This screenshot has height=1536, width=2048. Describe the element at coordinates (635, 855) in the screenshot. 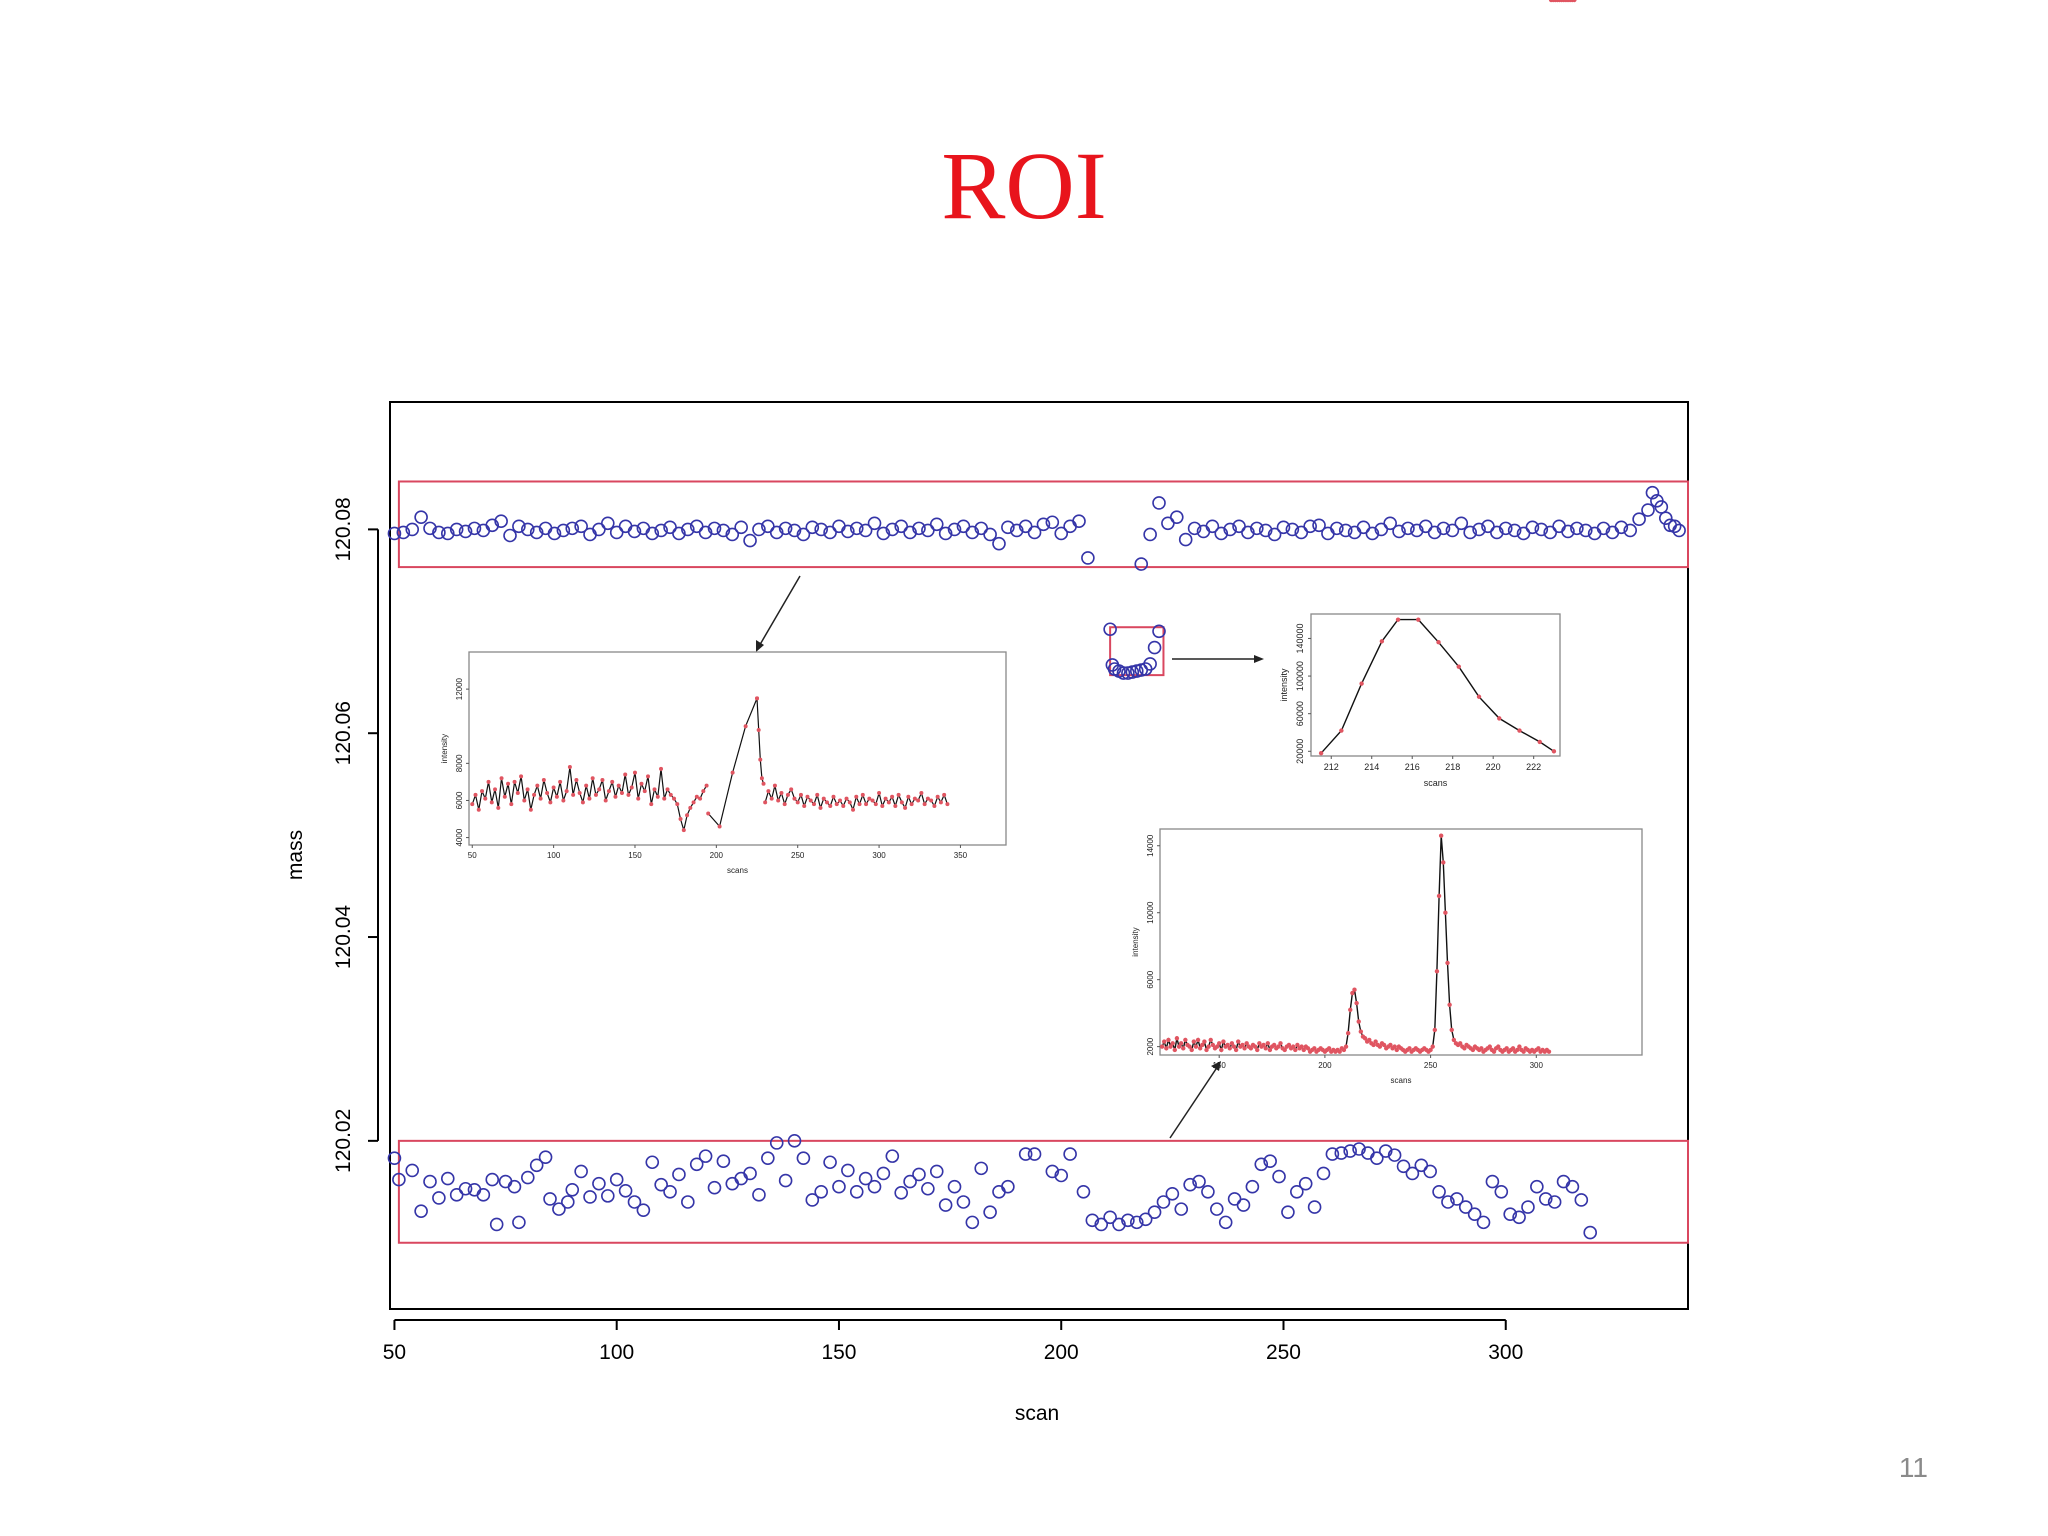

I see `inset-x-tick-label: 150` at that location.